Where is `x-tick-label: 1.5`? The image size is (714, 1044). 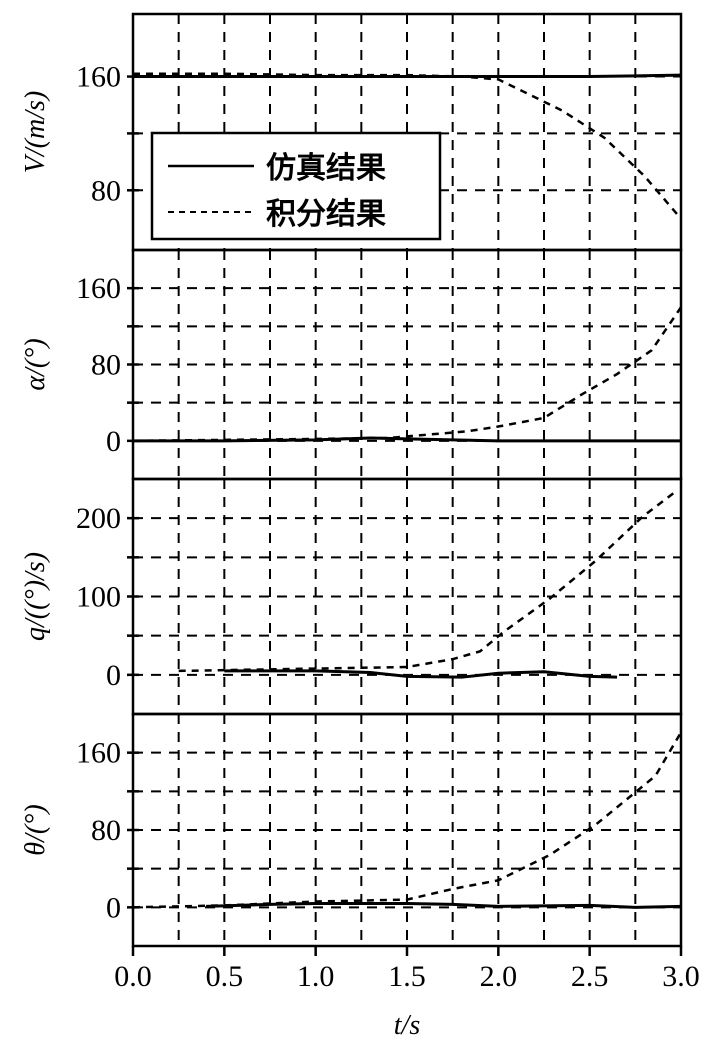 x-tick-label: 1.5 is located at coordinates (407, 976).